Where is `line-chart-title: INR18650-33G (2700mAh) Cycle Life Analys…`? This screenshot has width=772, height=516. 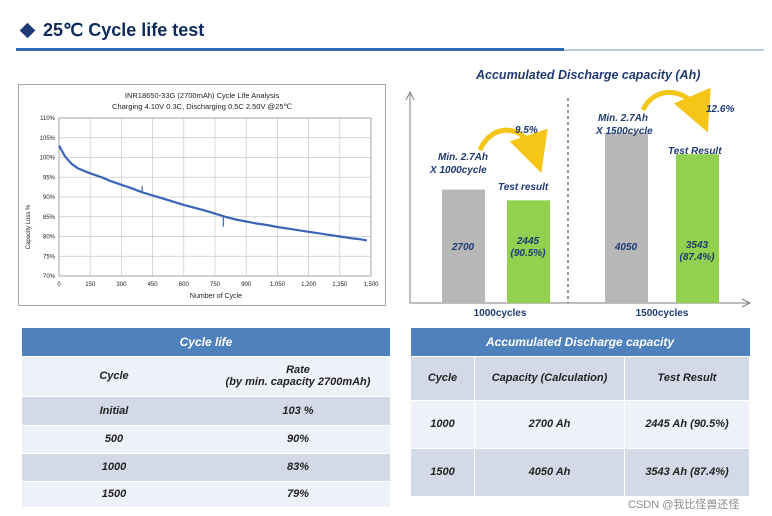 line-chart-title: INR18650-33G (2700mAh) Cycle Life Analys… is located at coordinates (202, 95).